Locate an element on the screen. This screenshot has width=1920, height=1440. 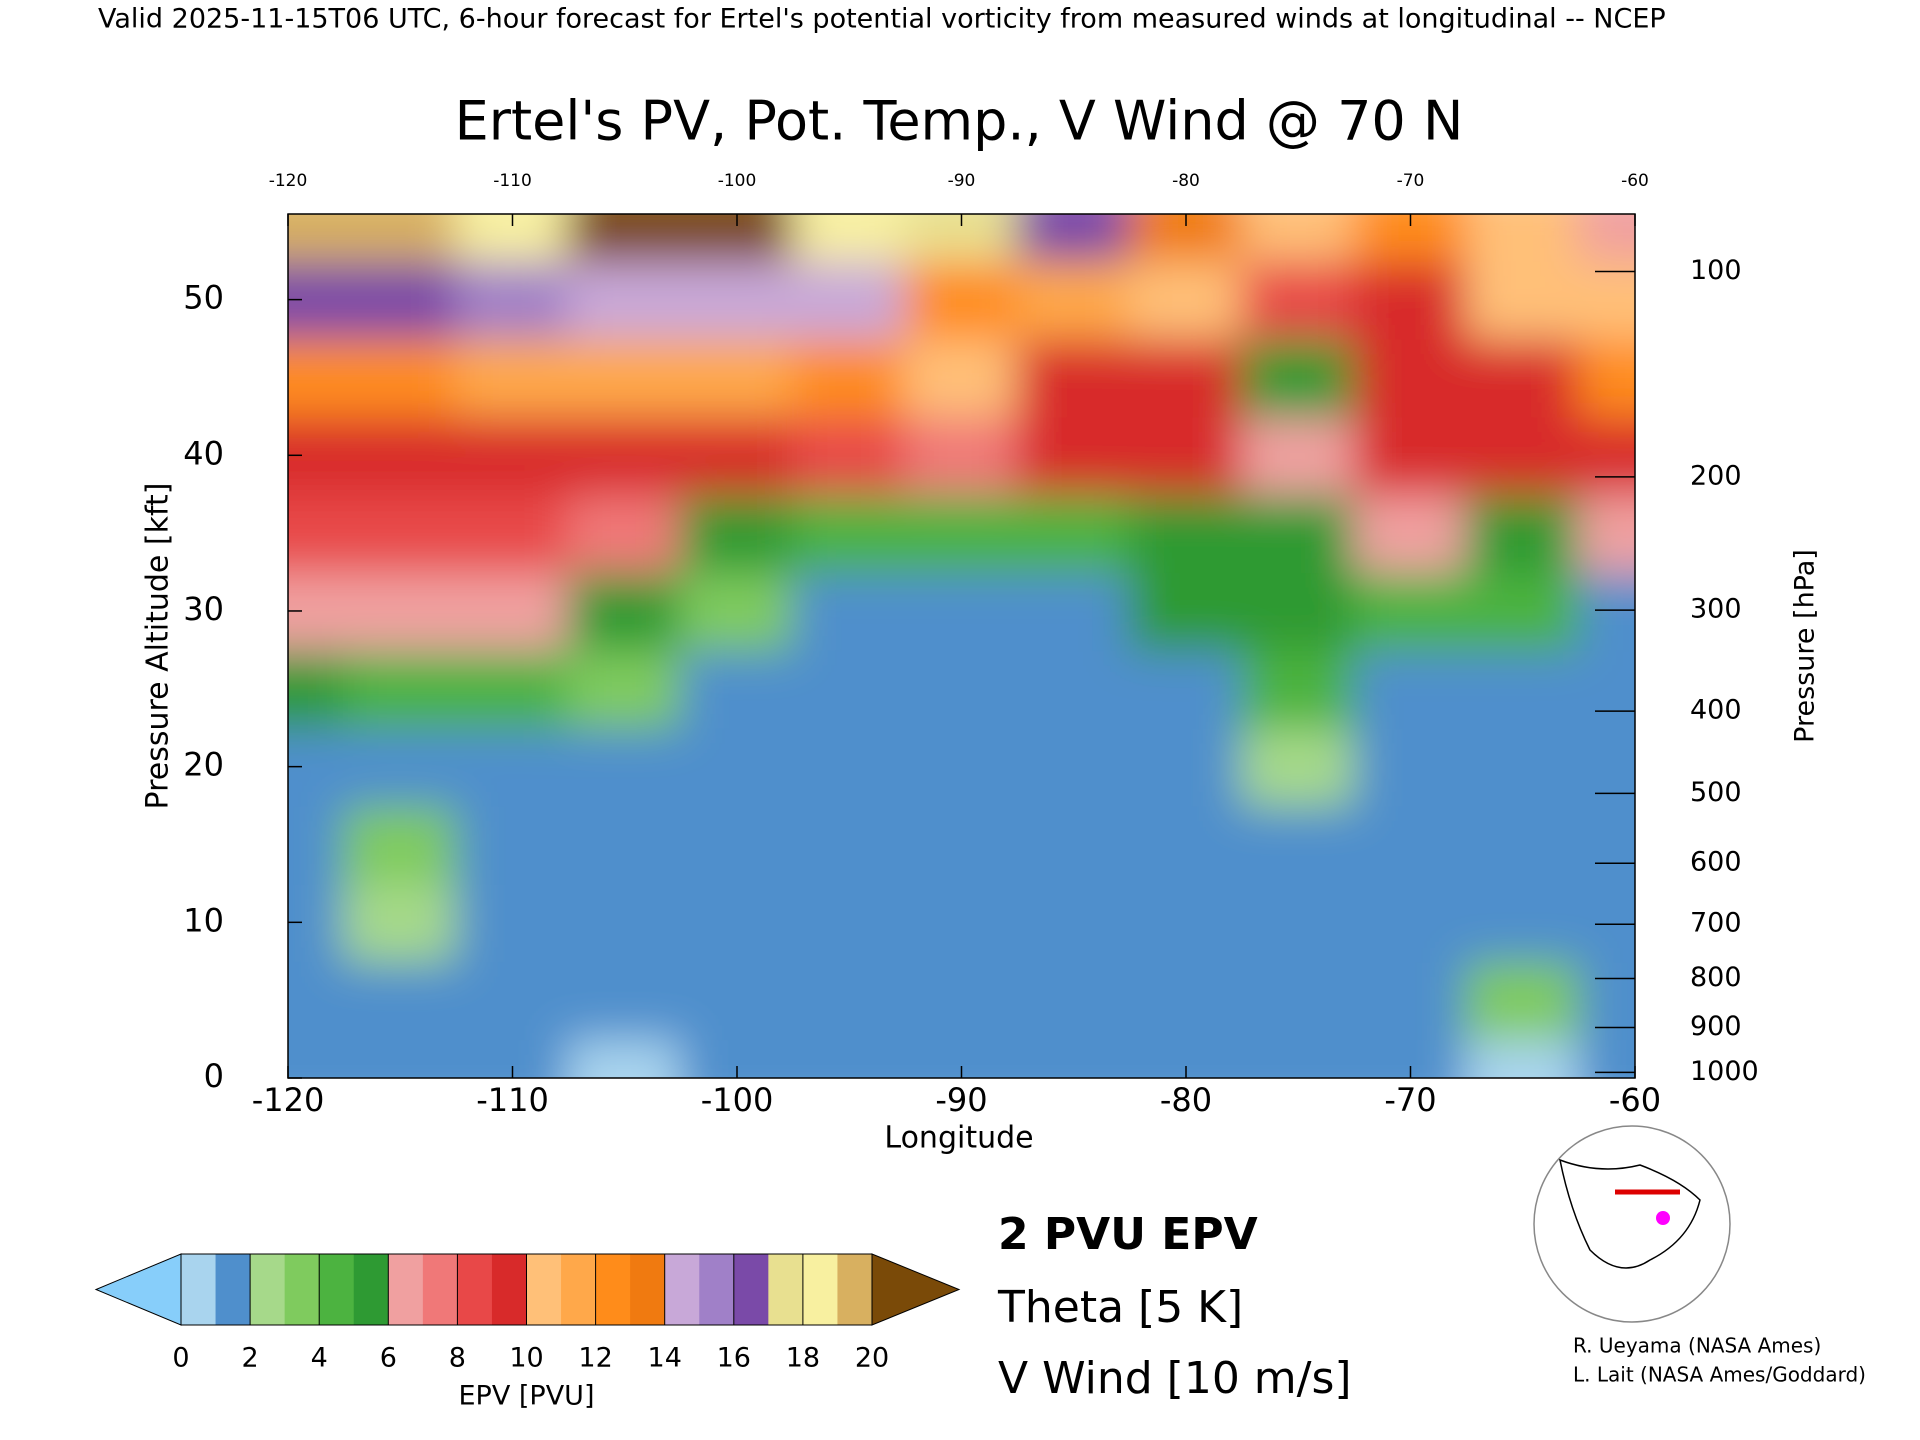
credit: R. Ueyama (NASA Ames) is located at coordinates (1697, 1346).